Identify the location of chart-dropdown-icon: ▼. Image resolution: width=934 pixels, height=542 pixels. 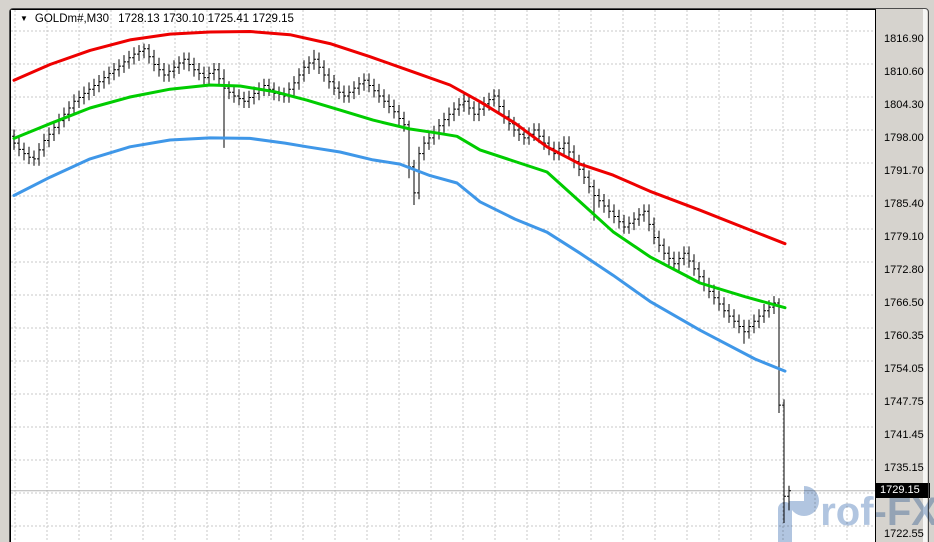
(24, 18).